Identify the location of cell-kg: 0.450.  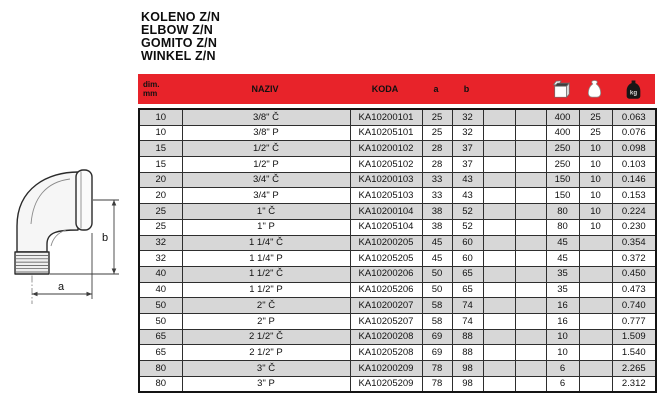
(634, 274).